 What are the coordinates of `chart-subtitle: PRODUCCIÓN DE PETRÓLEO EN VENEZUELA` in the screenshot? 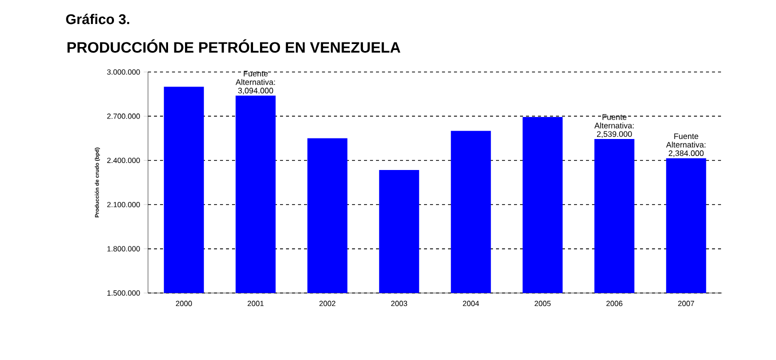 It's located at (234, 46).